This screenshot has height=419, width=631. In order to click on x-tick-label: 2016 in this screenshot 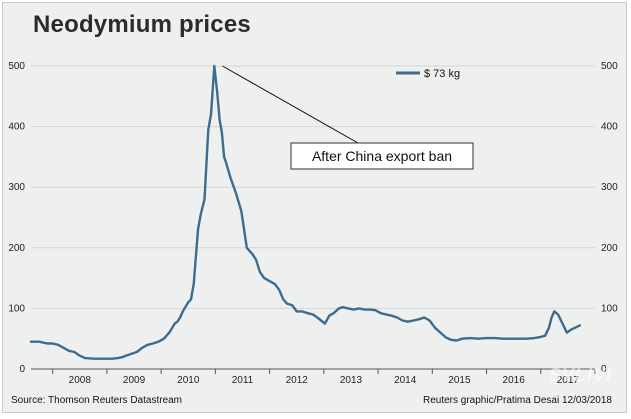, I will do `click(514, 380)`.